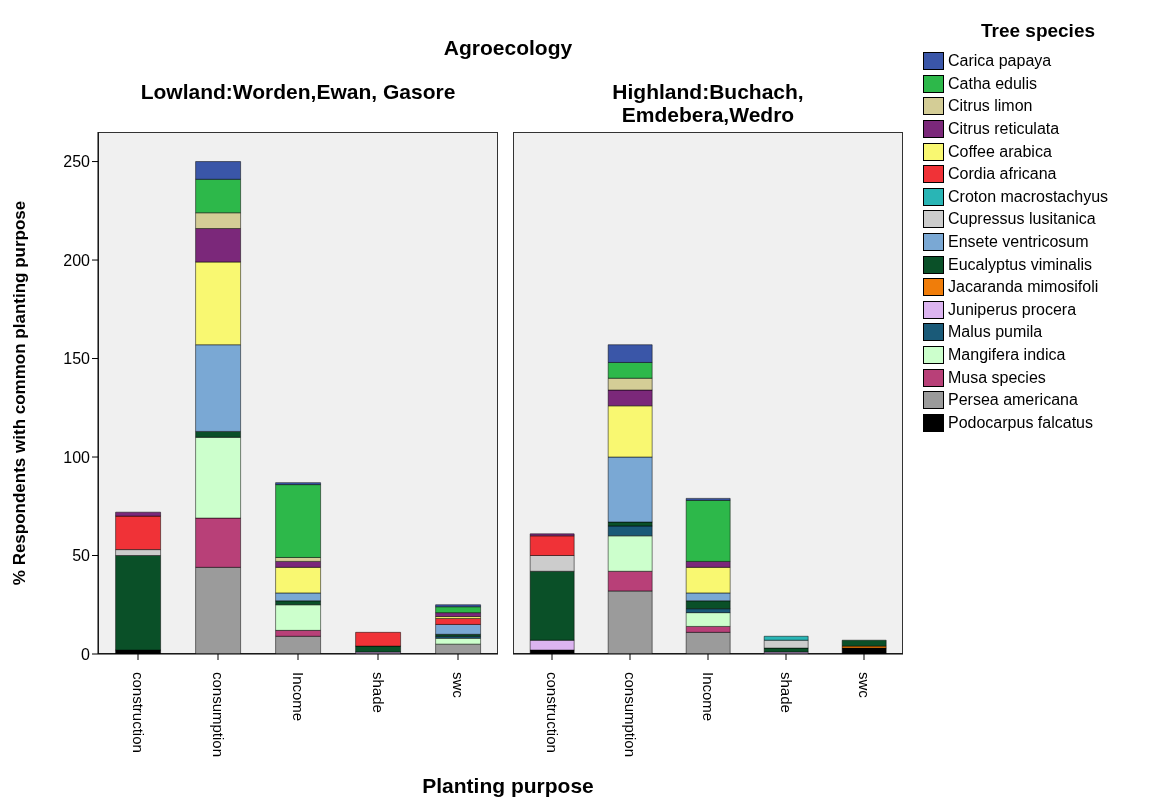 The height and width of the screenshot is (809, 1157). I want to click on legend-label: Jacaranda mimosifoli, so click(1023, 287).